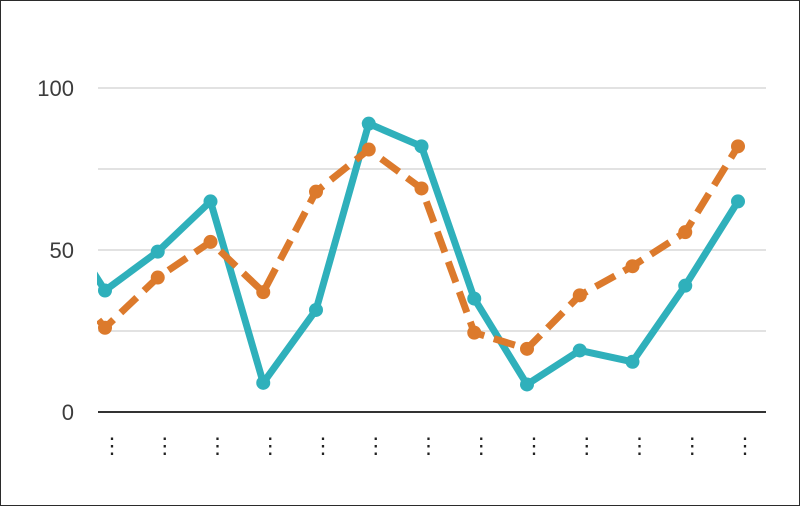 The image size is (800, 507). What do you see at coordinates (55, 88) in the screenshot?
I see `y-tick-label: 100` at bounding box center [55, 88].